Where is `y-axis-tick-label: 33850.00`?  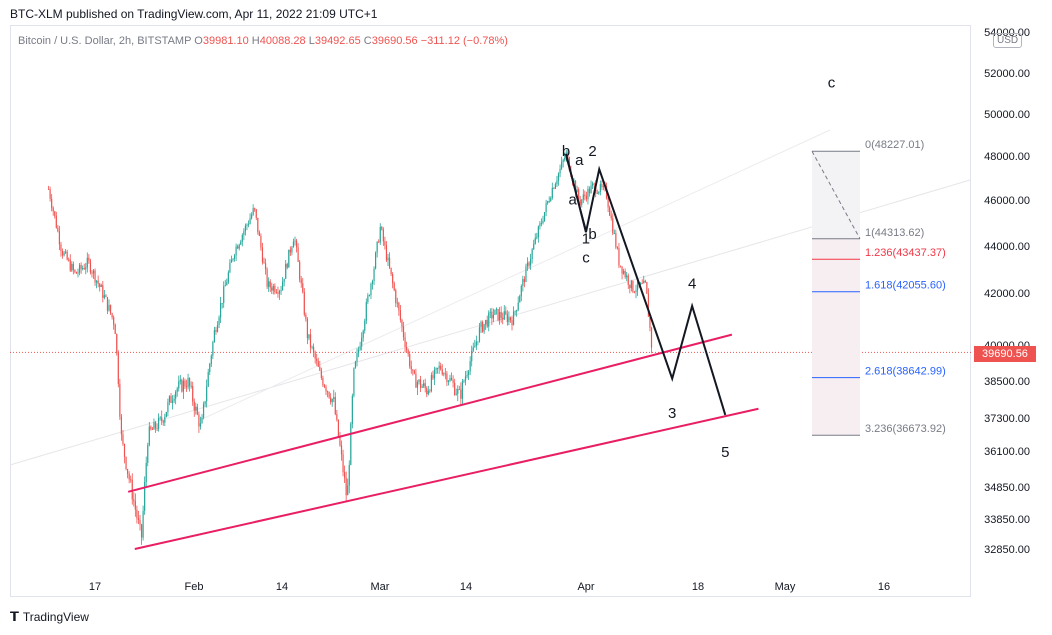 y-axis-tick-label: 33850.00 is located at coordinates (1007, 520).